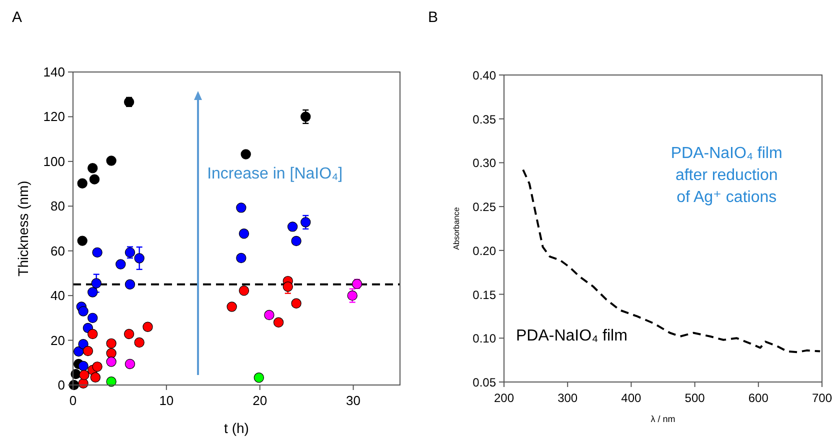 The image size is (832, 439). What do you see at coordinates (166, 400) in the screenshot?
I see `x-tick-label: 10` at bounding box center [166, 400].